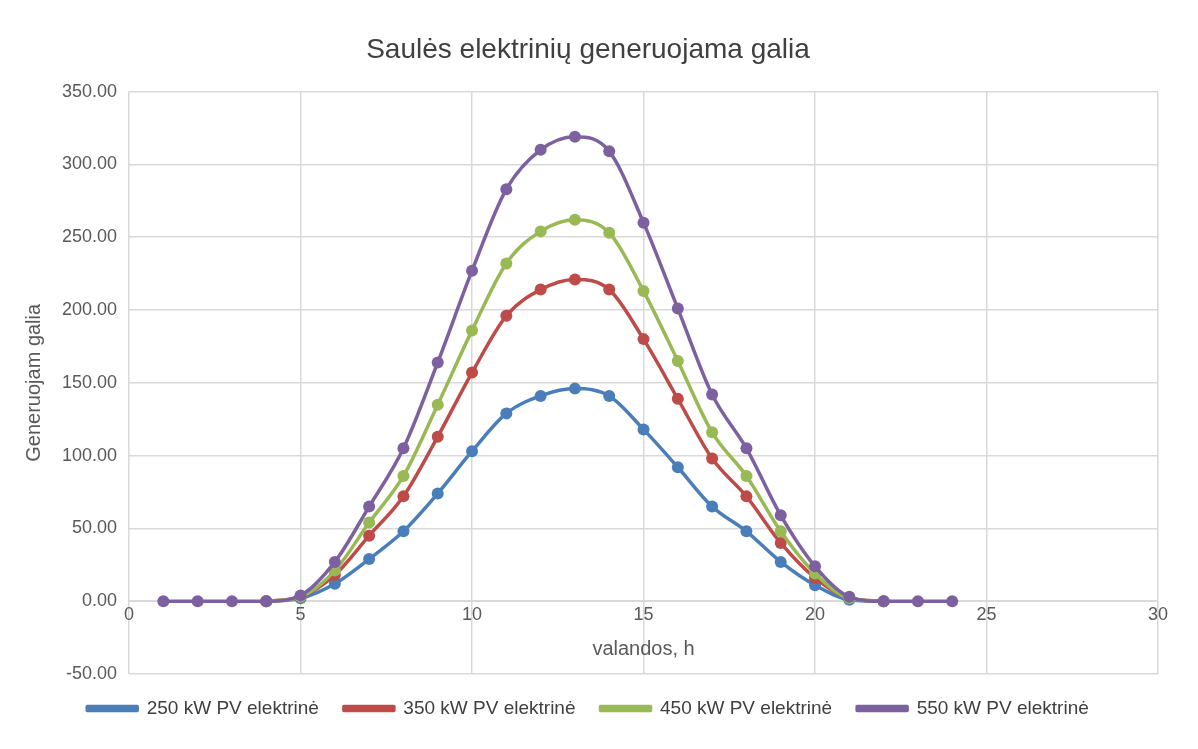  Describe the element at coordinates (232, 707) in the screenshot. I see `legend-label: 250 kW PV elektrinė` at that location.